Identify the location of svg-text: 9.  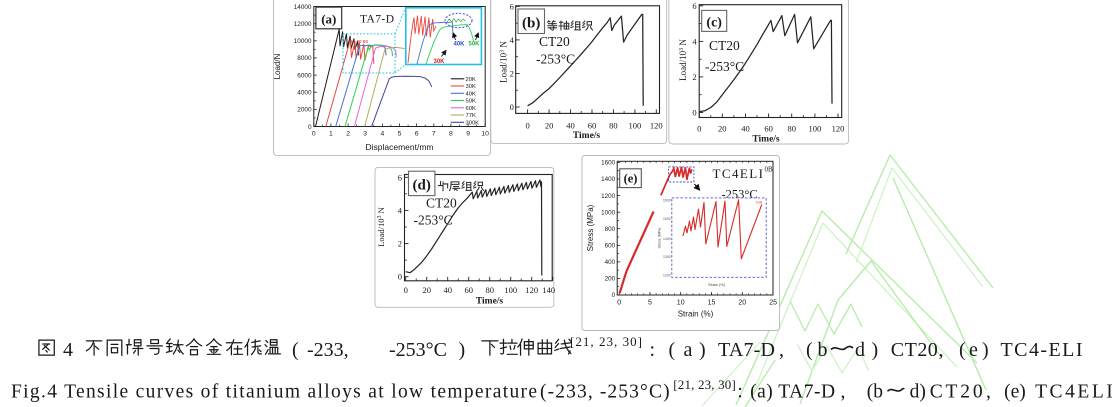
(468, 134).